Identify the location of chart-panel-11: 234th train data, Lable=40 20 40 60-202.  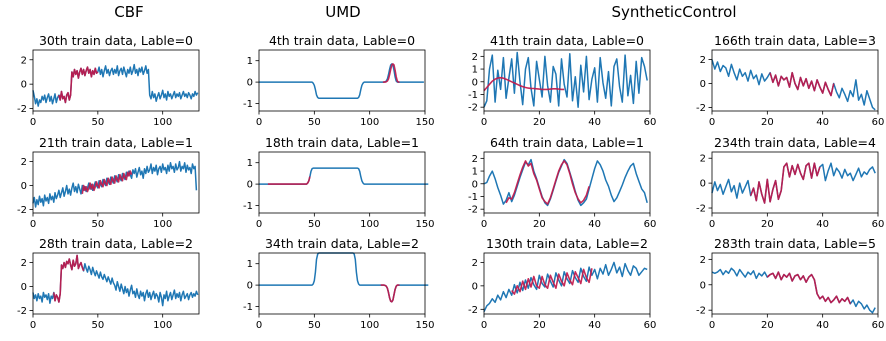
(790, 182).